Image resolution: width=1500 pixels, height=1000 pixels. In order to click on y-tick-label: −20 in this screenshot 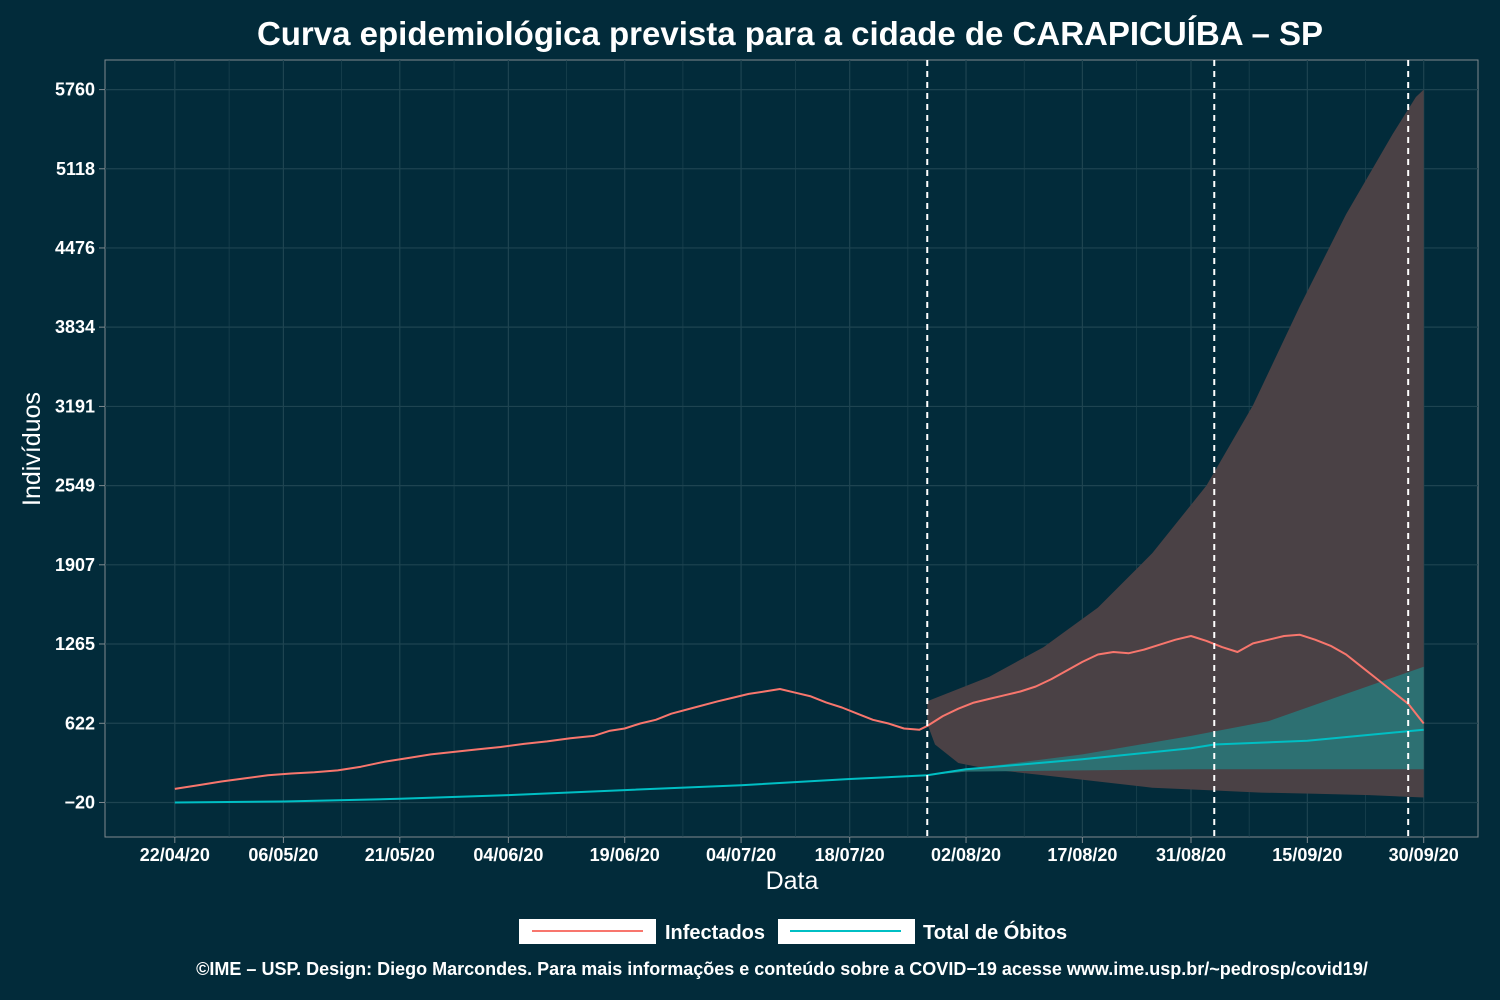, I will do `click(79, 802)`.